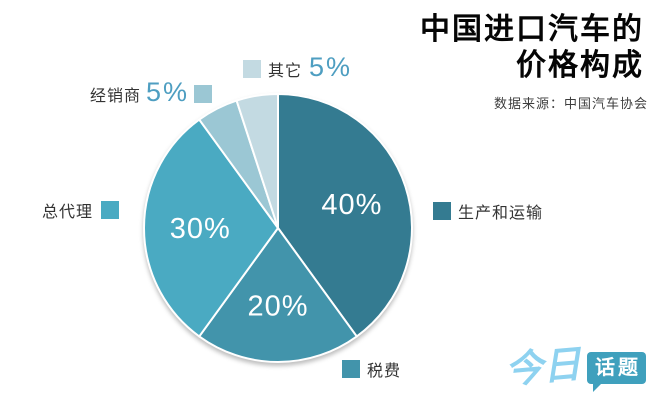 The height and width of the screenshot is (400, 660). What do you see at coordinates (168, 92) in the screenshot?
I see `legend-percent-dealer: 5%` at bounding box center [168, 92].